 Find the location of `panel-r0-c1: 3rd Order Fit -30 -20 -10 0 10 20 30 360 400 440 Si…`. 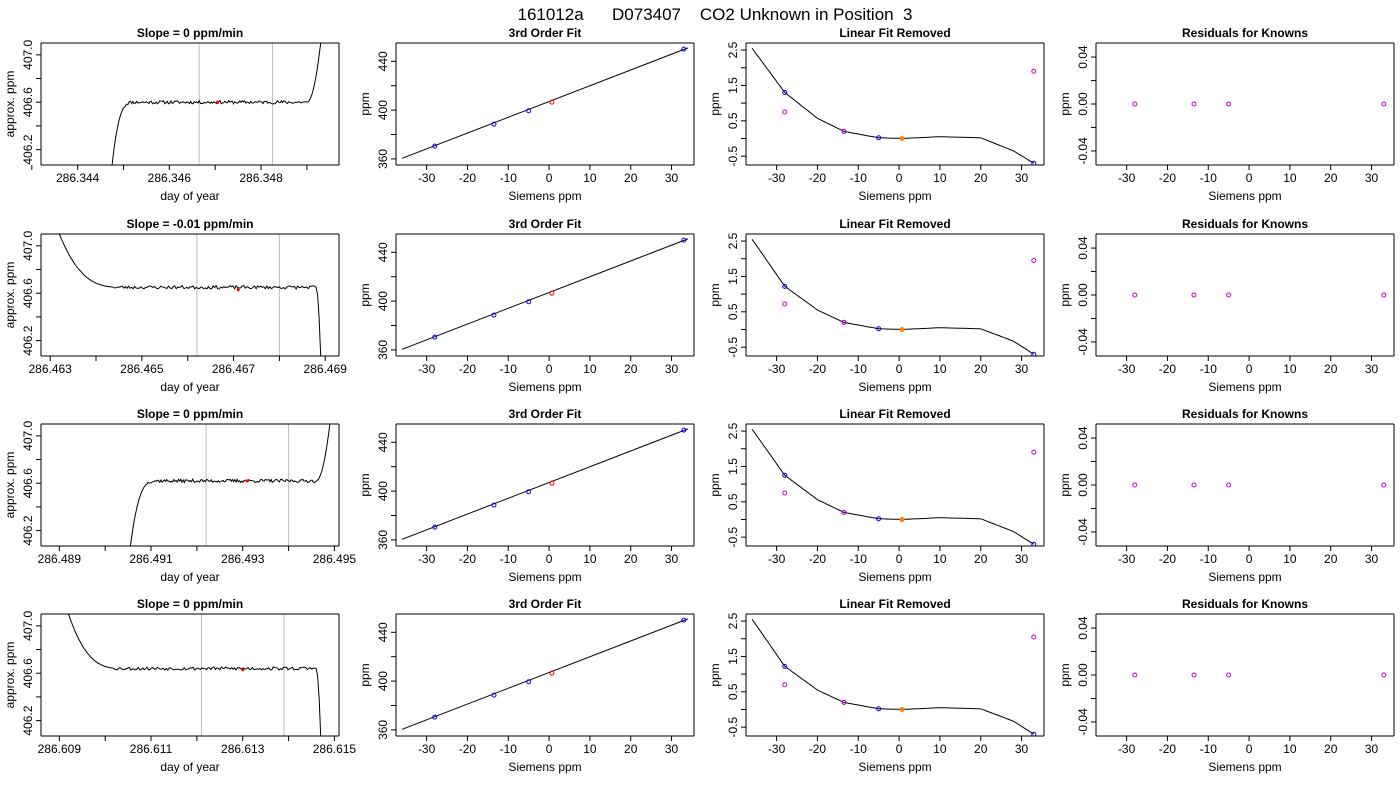

panel-r0-c1: 3rd Order Fit -30 -20 -10 0 10 20 30 360 400 440 Si… is located at coordinates (526, 114).